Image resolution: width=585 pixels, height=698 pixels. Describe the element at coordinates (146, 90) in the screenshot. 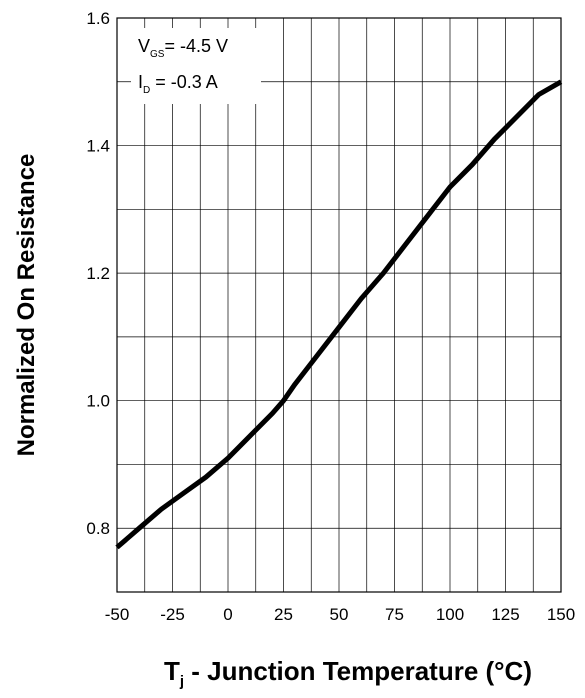

I see `annotation-id-subscript: D` at that location.